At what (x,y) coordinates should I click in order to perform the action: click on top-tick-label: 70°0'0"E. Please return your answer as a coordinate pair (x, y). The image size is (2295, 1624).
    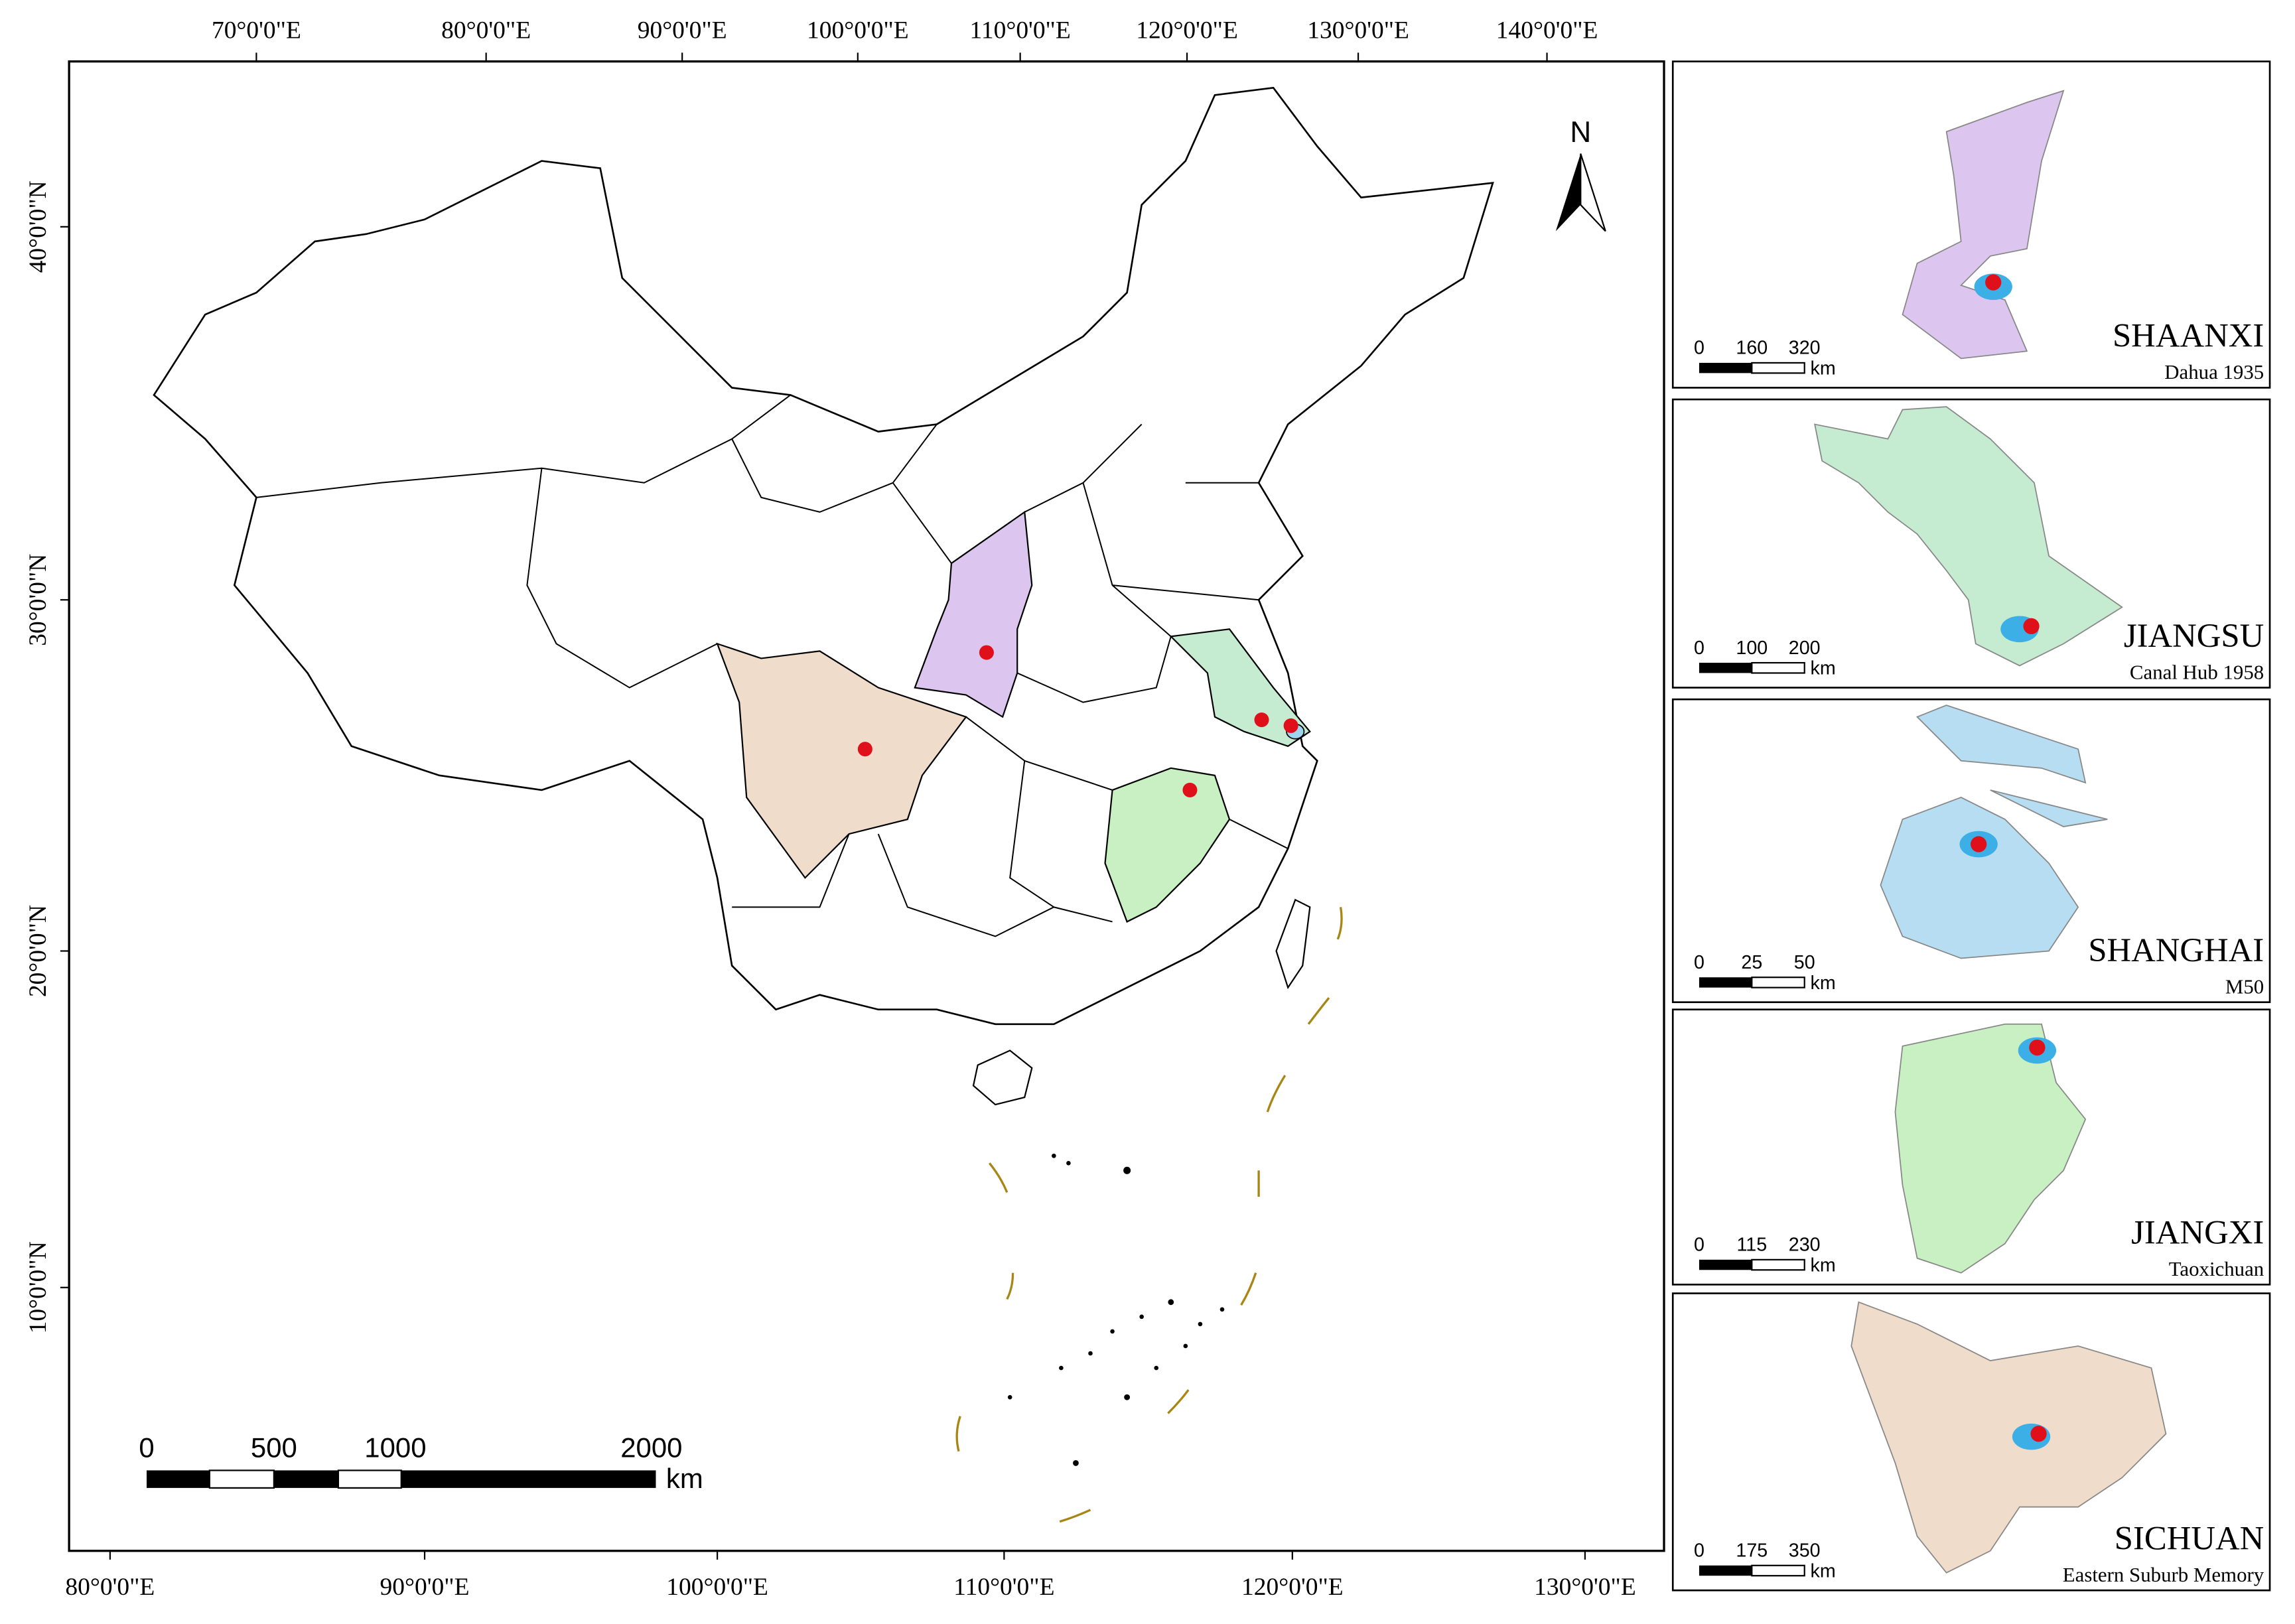
    Looking at the image, I should click on (256, 30).